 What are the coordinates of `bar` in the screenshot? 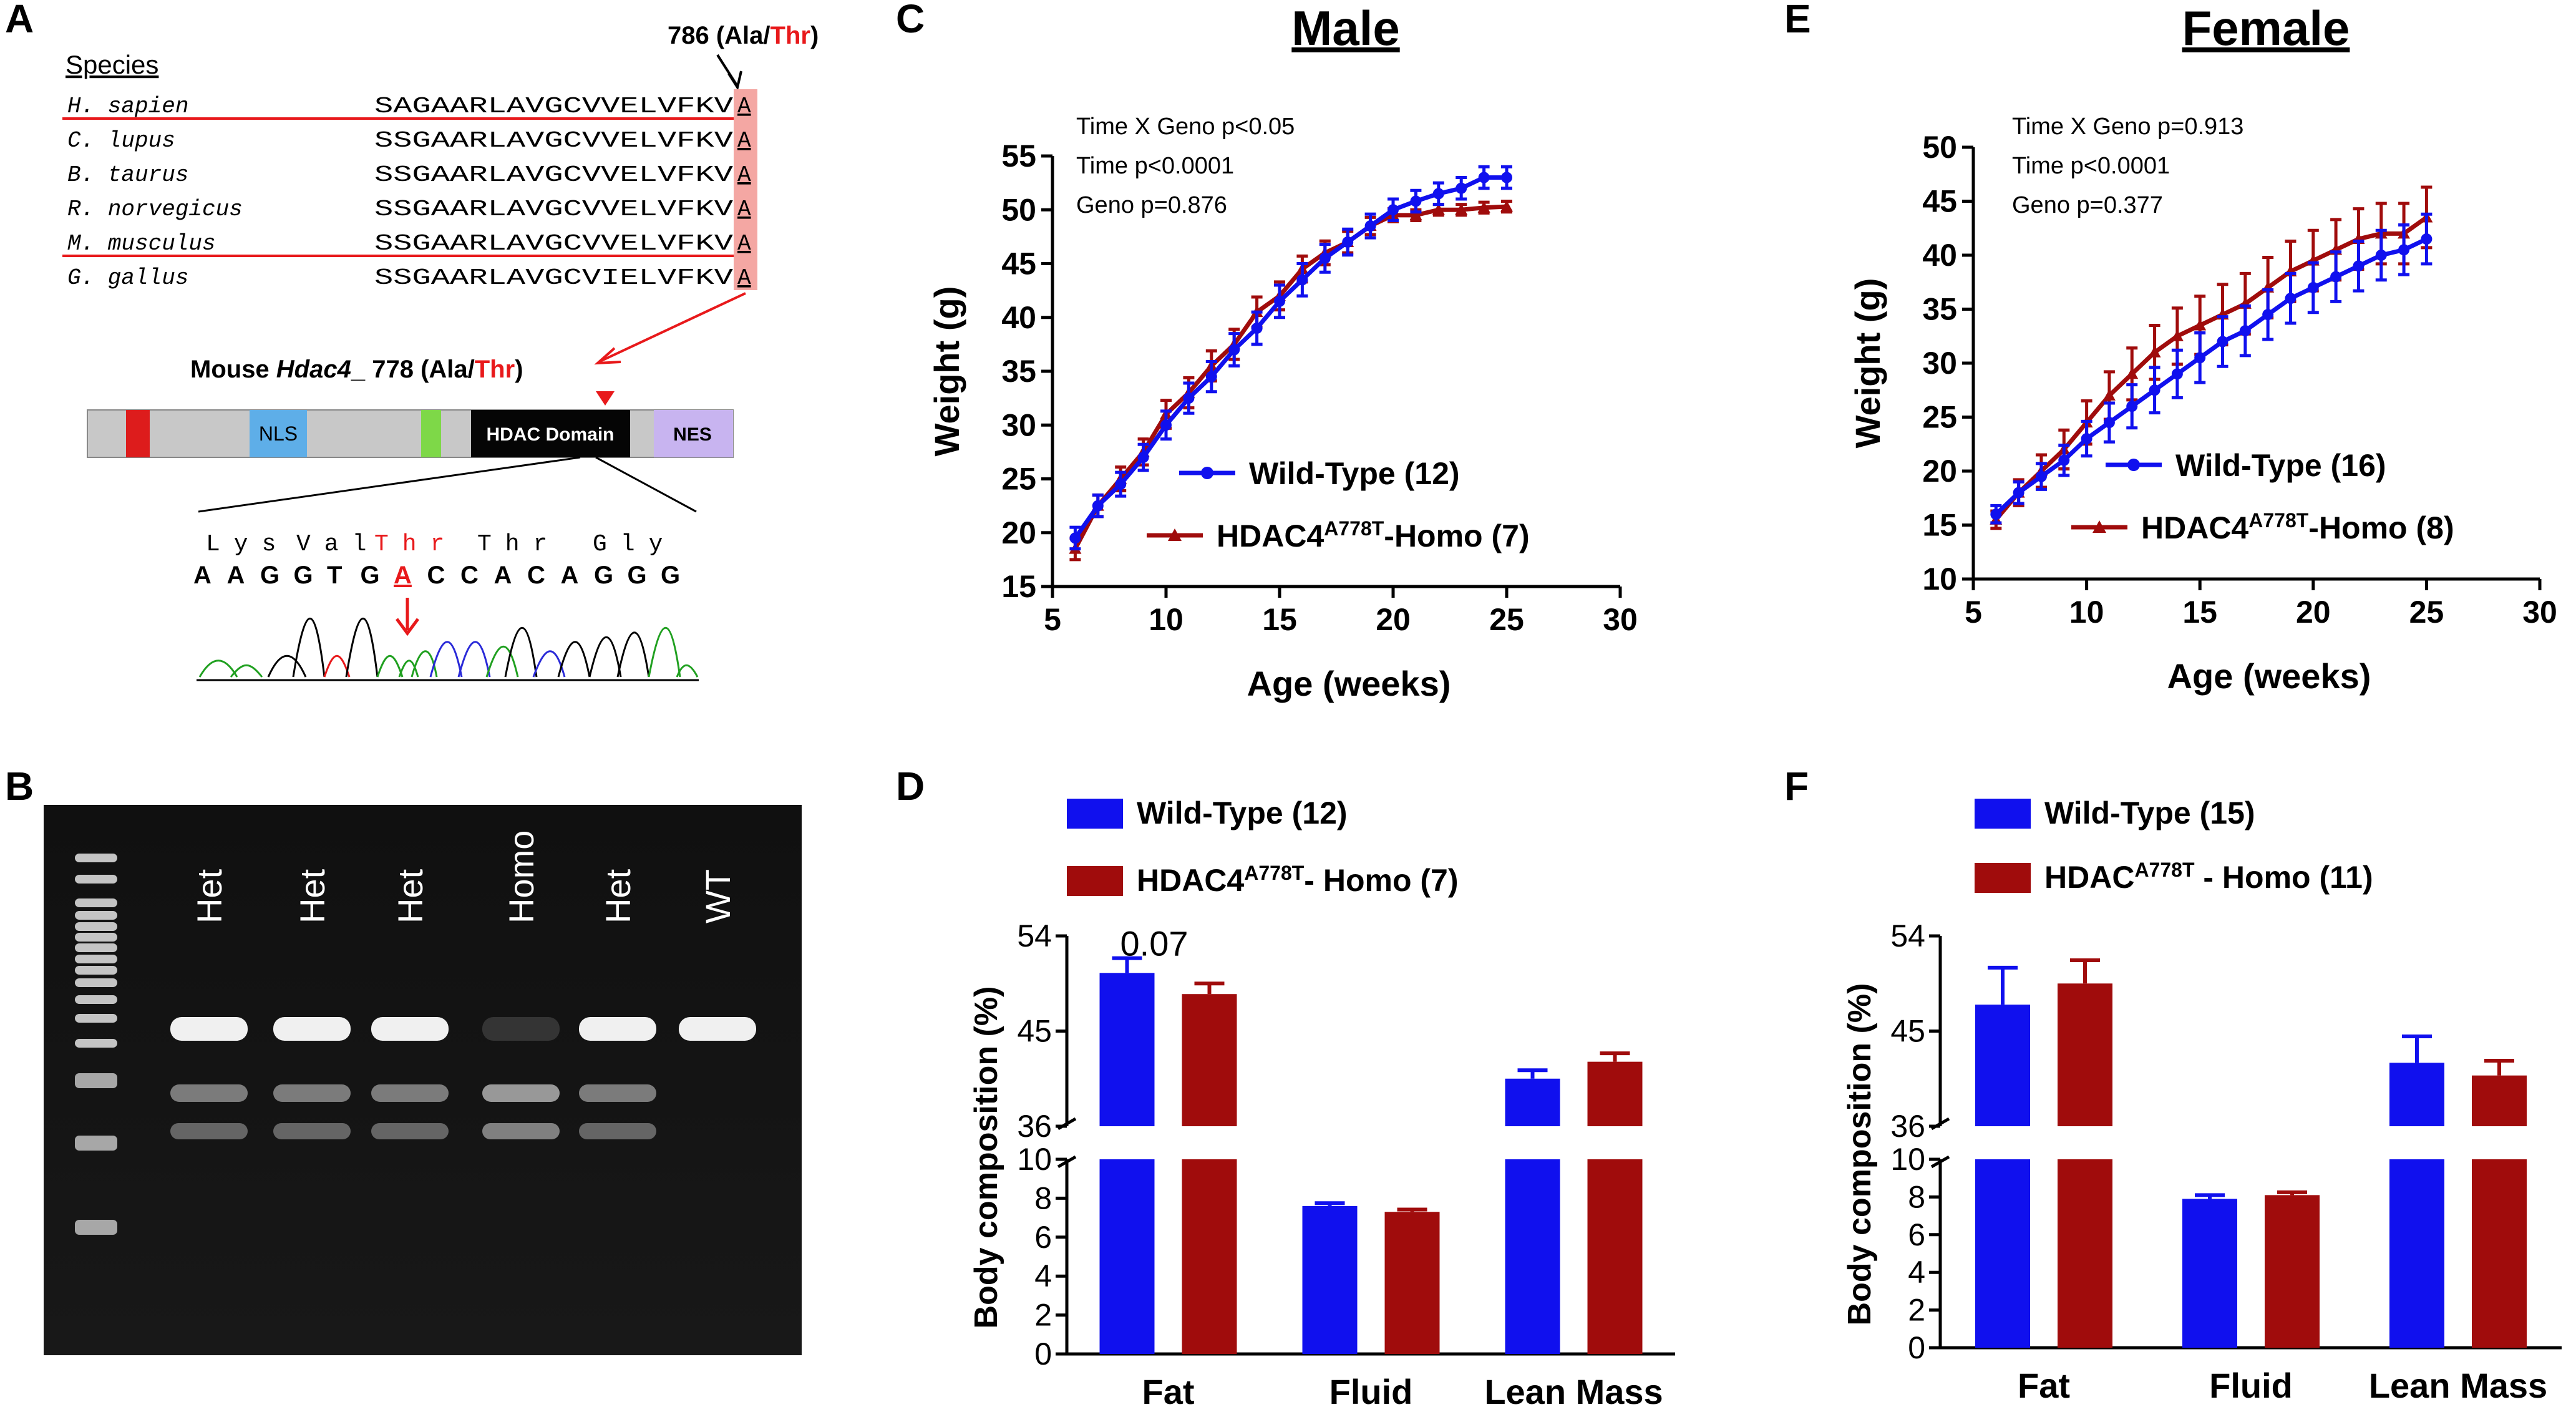 It's located at (2209, 1274).